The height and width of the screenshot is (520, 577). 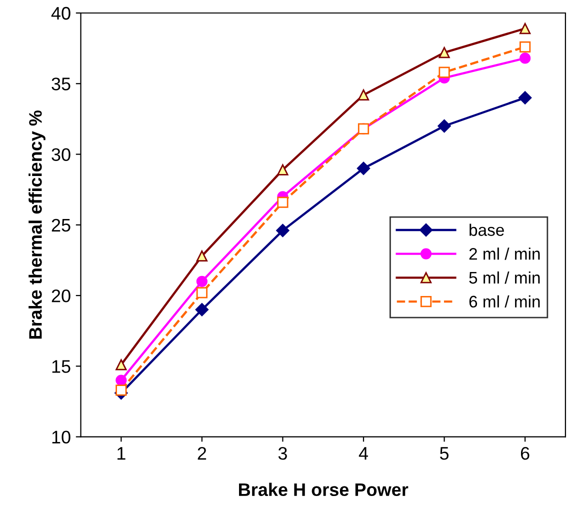 I want to click on y-tick-label: 40, so click(x=60, y=13).